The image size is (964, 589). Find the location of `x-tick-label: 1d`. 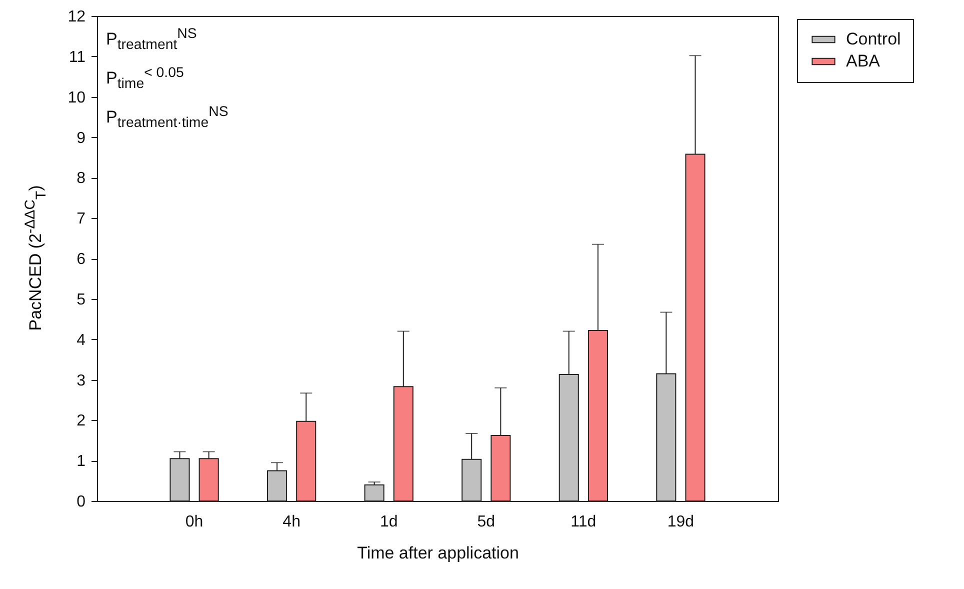

x-tick-label: 1d is located at coordinates (389, 522).